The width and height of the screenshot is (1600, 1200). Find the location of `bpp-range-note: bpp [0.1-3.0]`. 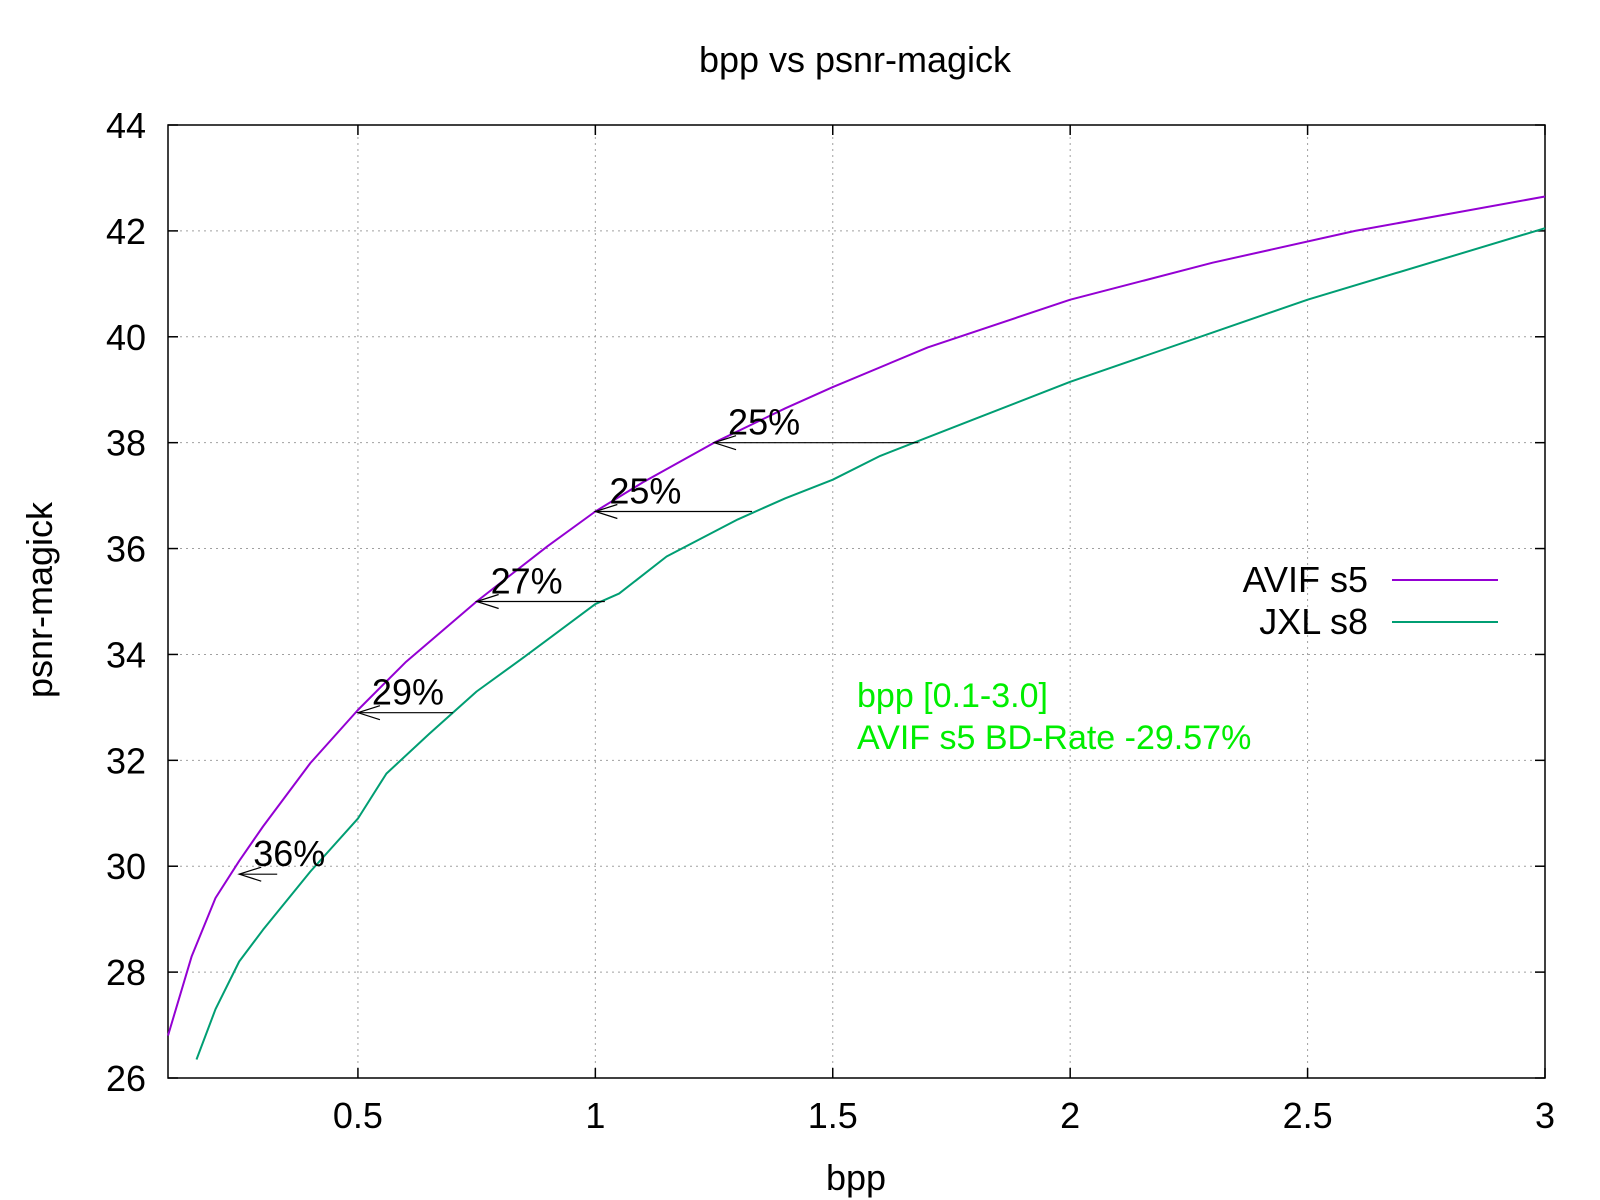

bpp-range-note: bpp [0.1-3.0] is located at coordinates (952, 696).